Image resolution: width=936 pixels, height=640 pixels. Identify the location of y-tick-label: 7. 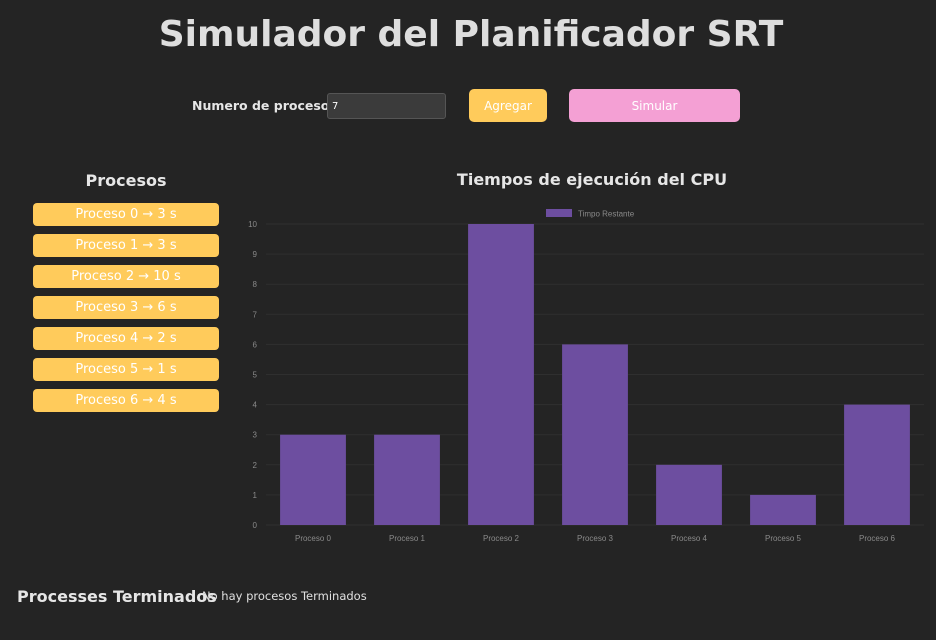
(255, 314).